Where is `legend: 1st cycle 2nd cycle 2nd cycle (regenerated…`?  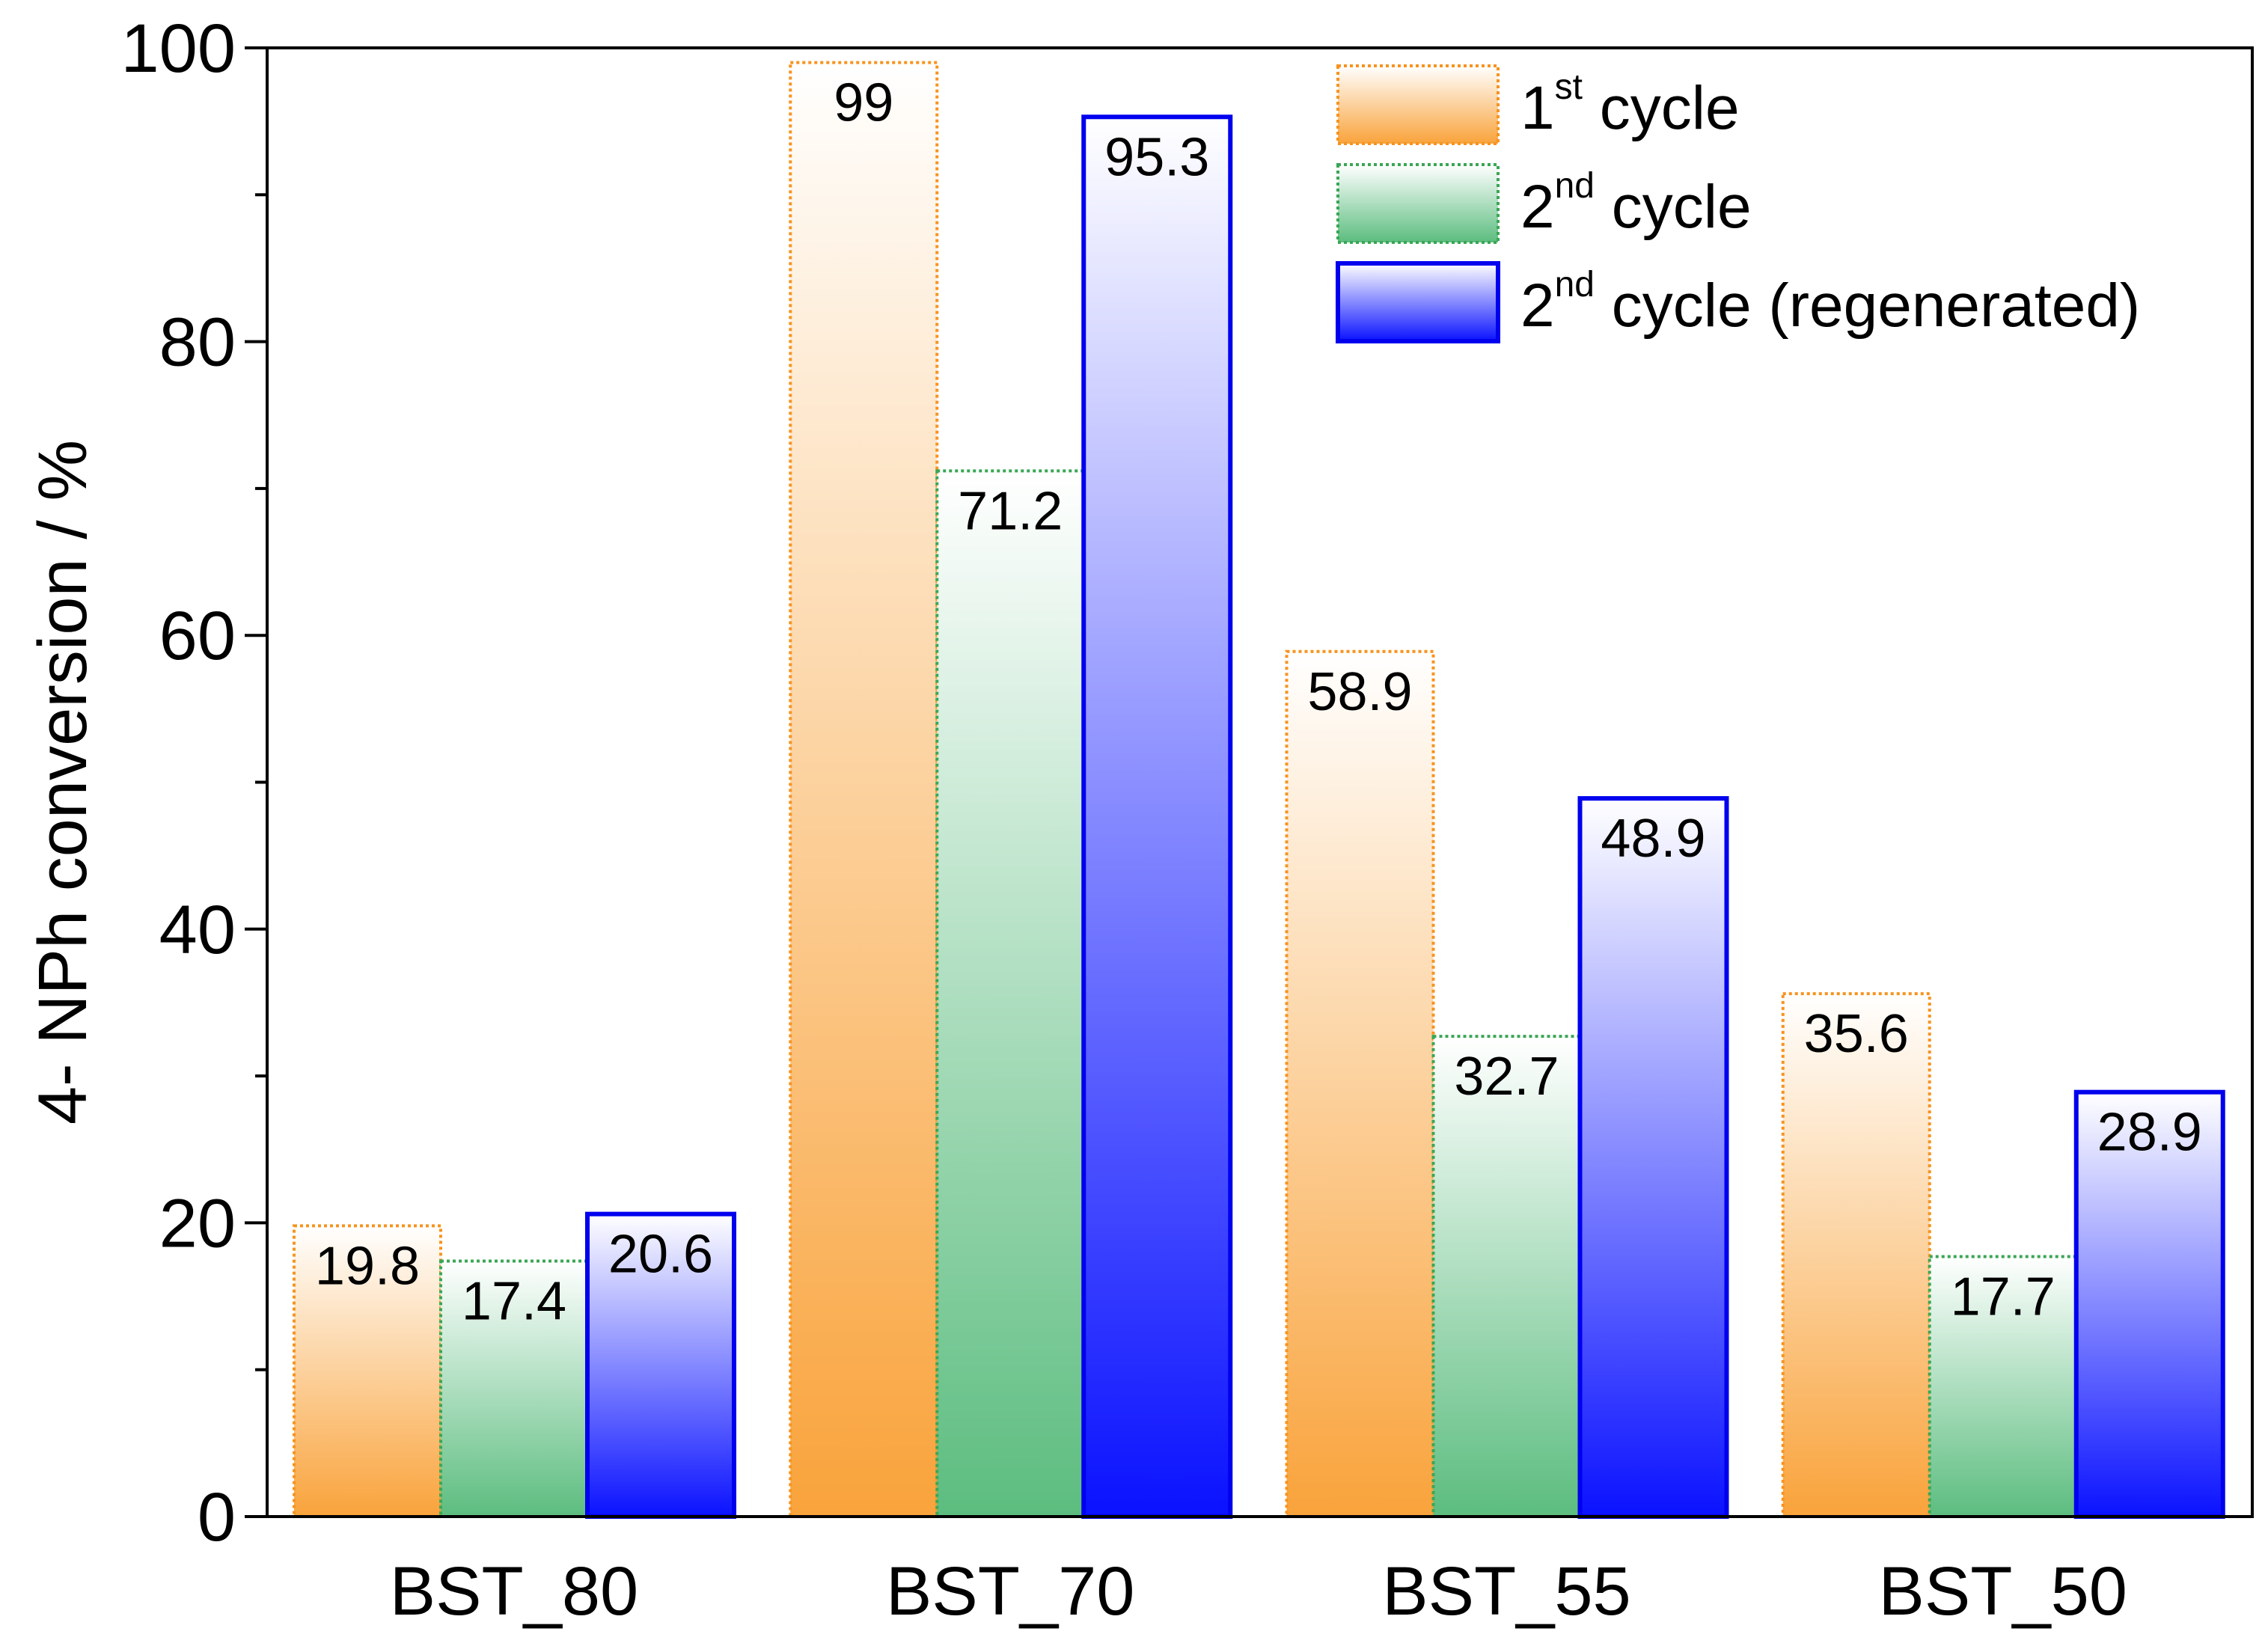
legend: 1st cycle 2nd cycle 2nd cycle (regenerated… is located at coordinates (1738, 203).